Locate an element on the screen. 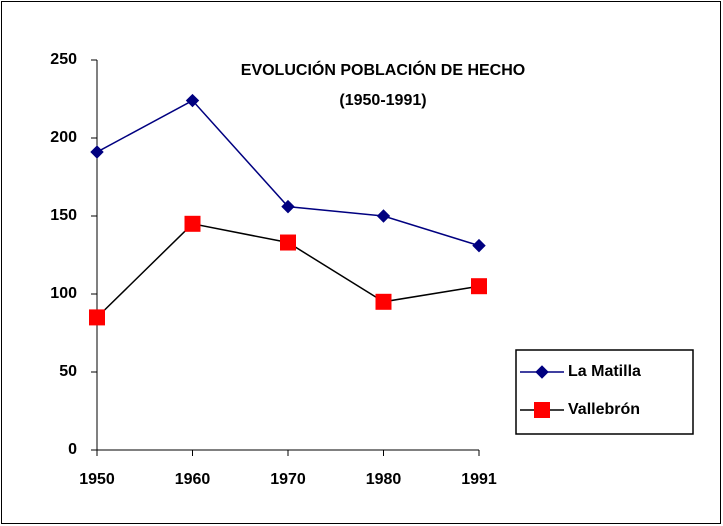  chart-title: EVOLUCIÓN POBLACIÓN DE HECHO is located at coordinates (383, 69).